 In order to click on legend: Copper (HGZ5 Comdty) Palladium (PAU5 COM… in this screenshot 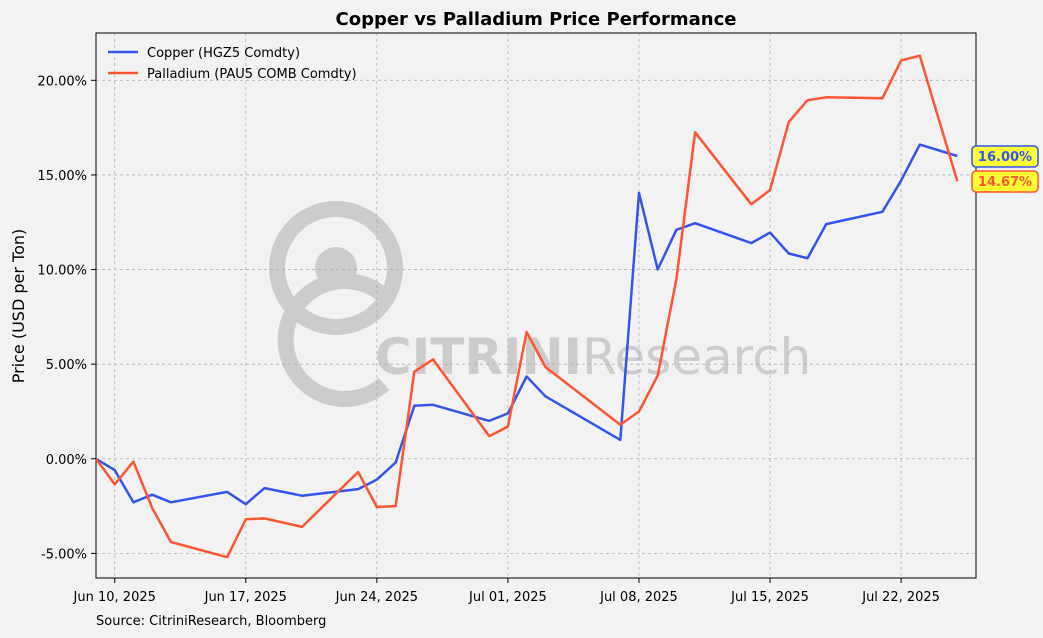, I will do `click(232, 64)`.